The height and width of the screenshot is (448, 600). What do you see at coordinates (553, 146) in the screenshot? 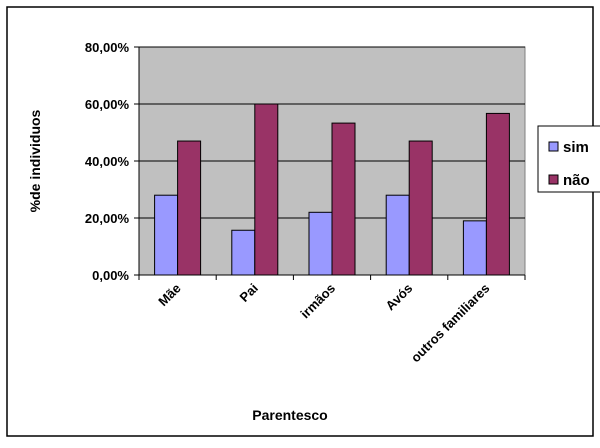
I see `legend-swatch-sim` at bounding box center [553, 146].